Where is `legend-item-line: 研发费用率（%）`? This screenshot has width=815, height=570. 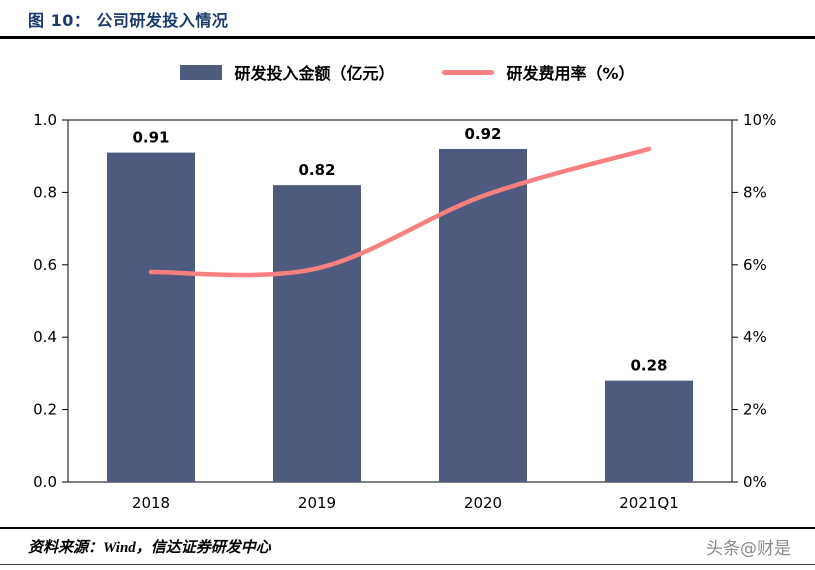
legend-item-line: 研发费用率（%） is located at coordinates (538, 72).